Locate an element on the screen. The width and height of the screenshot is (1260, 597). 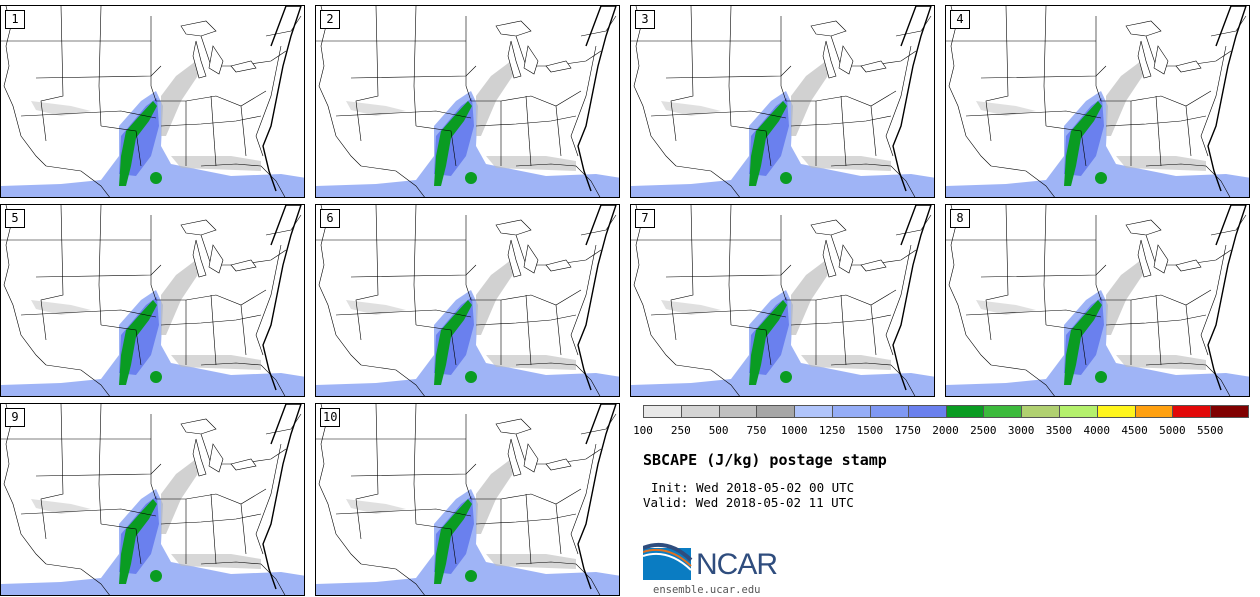
colorbar-tick-label: 250 is located at coordinates (680, 430).